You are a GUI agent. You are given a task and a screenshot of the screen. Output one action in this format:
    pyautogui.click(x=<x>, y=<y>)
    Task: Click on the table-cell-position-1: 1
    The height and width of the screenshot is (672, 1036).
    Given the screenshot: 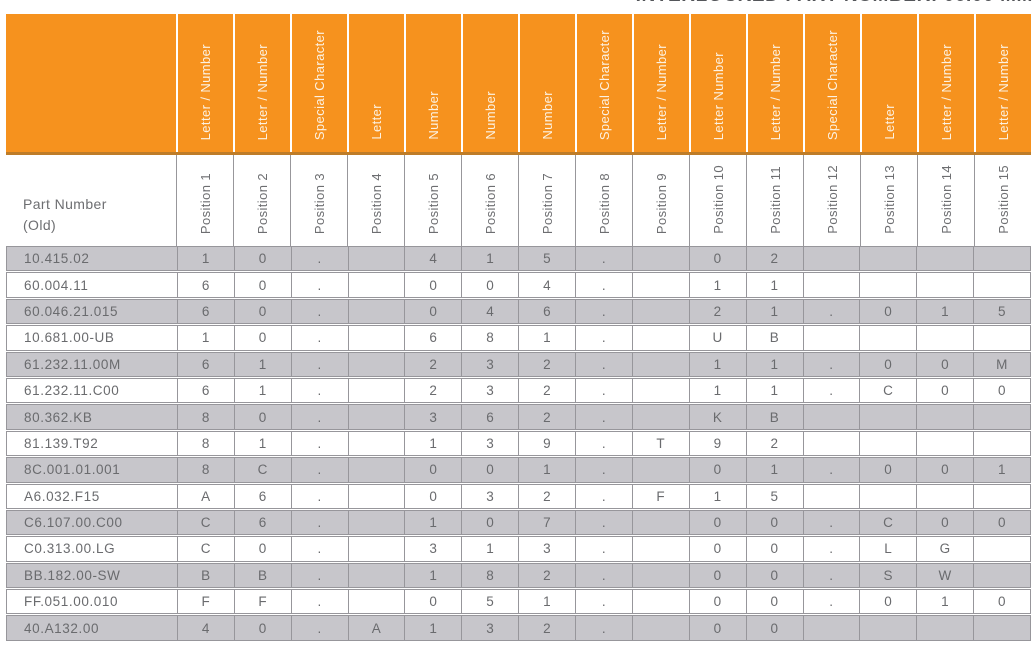 What is the action you would take?
    pyautogui.click(x=205, y=338)
    